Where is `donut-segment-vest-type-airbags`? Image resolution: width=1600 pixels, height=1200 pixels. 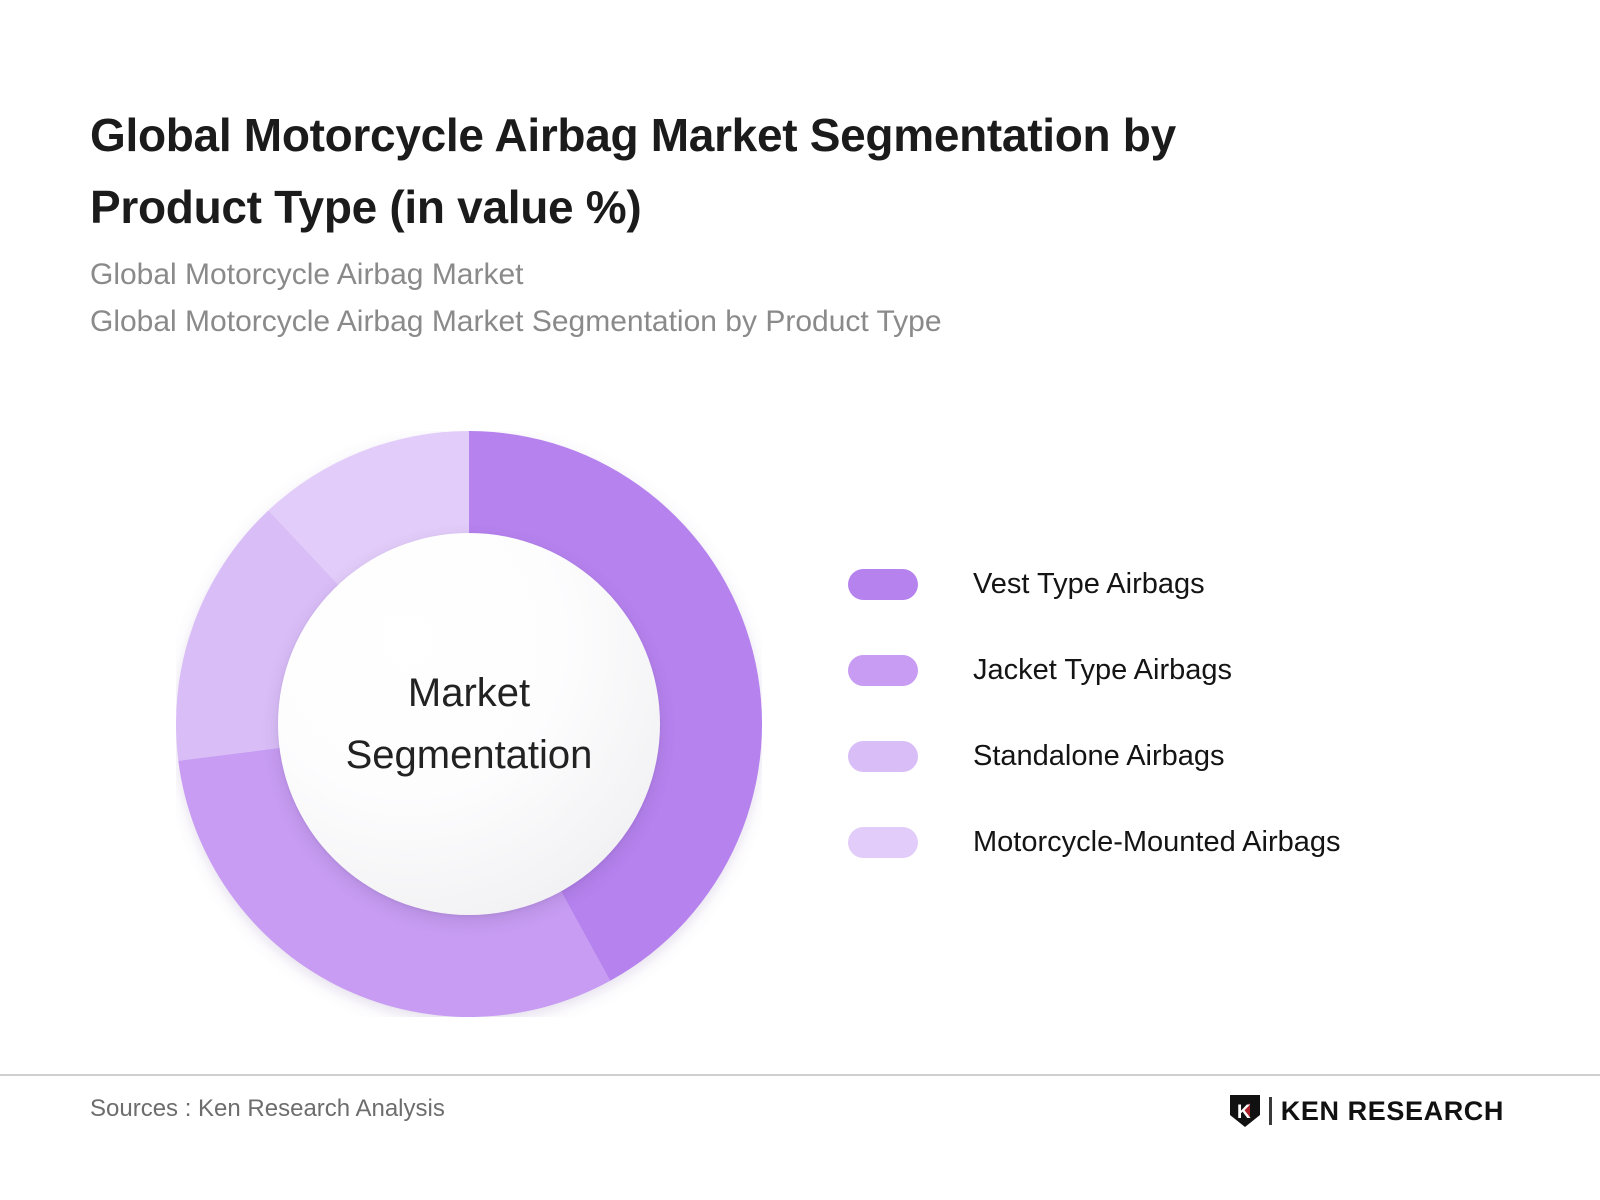 donut-segment-vest-type-airbags is located at coordinates (615, 706).